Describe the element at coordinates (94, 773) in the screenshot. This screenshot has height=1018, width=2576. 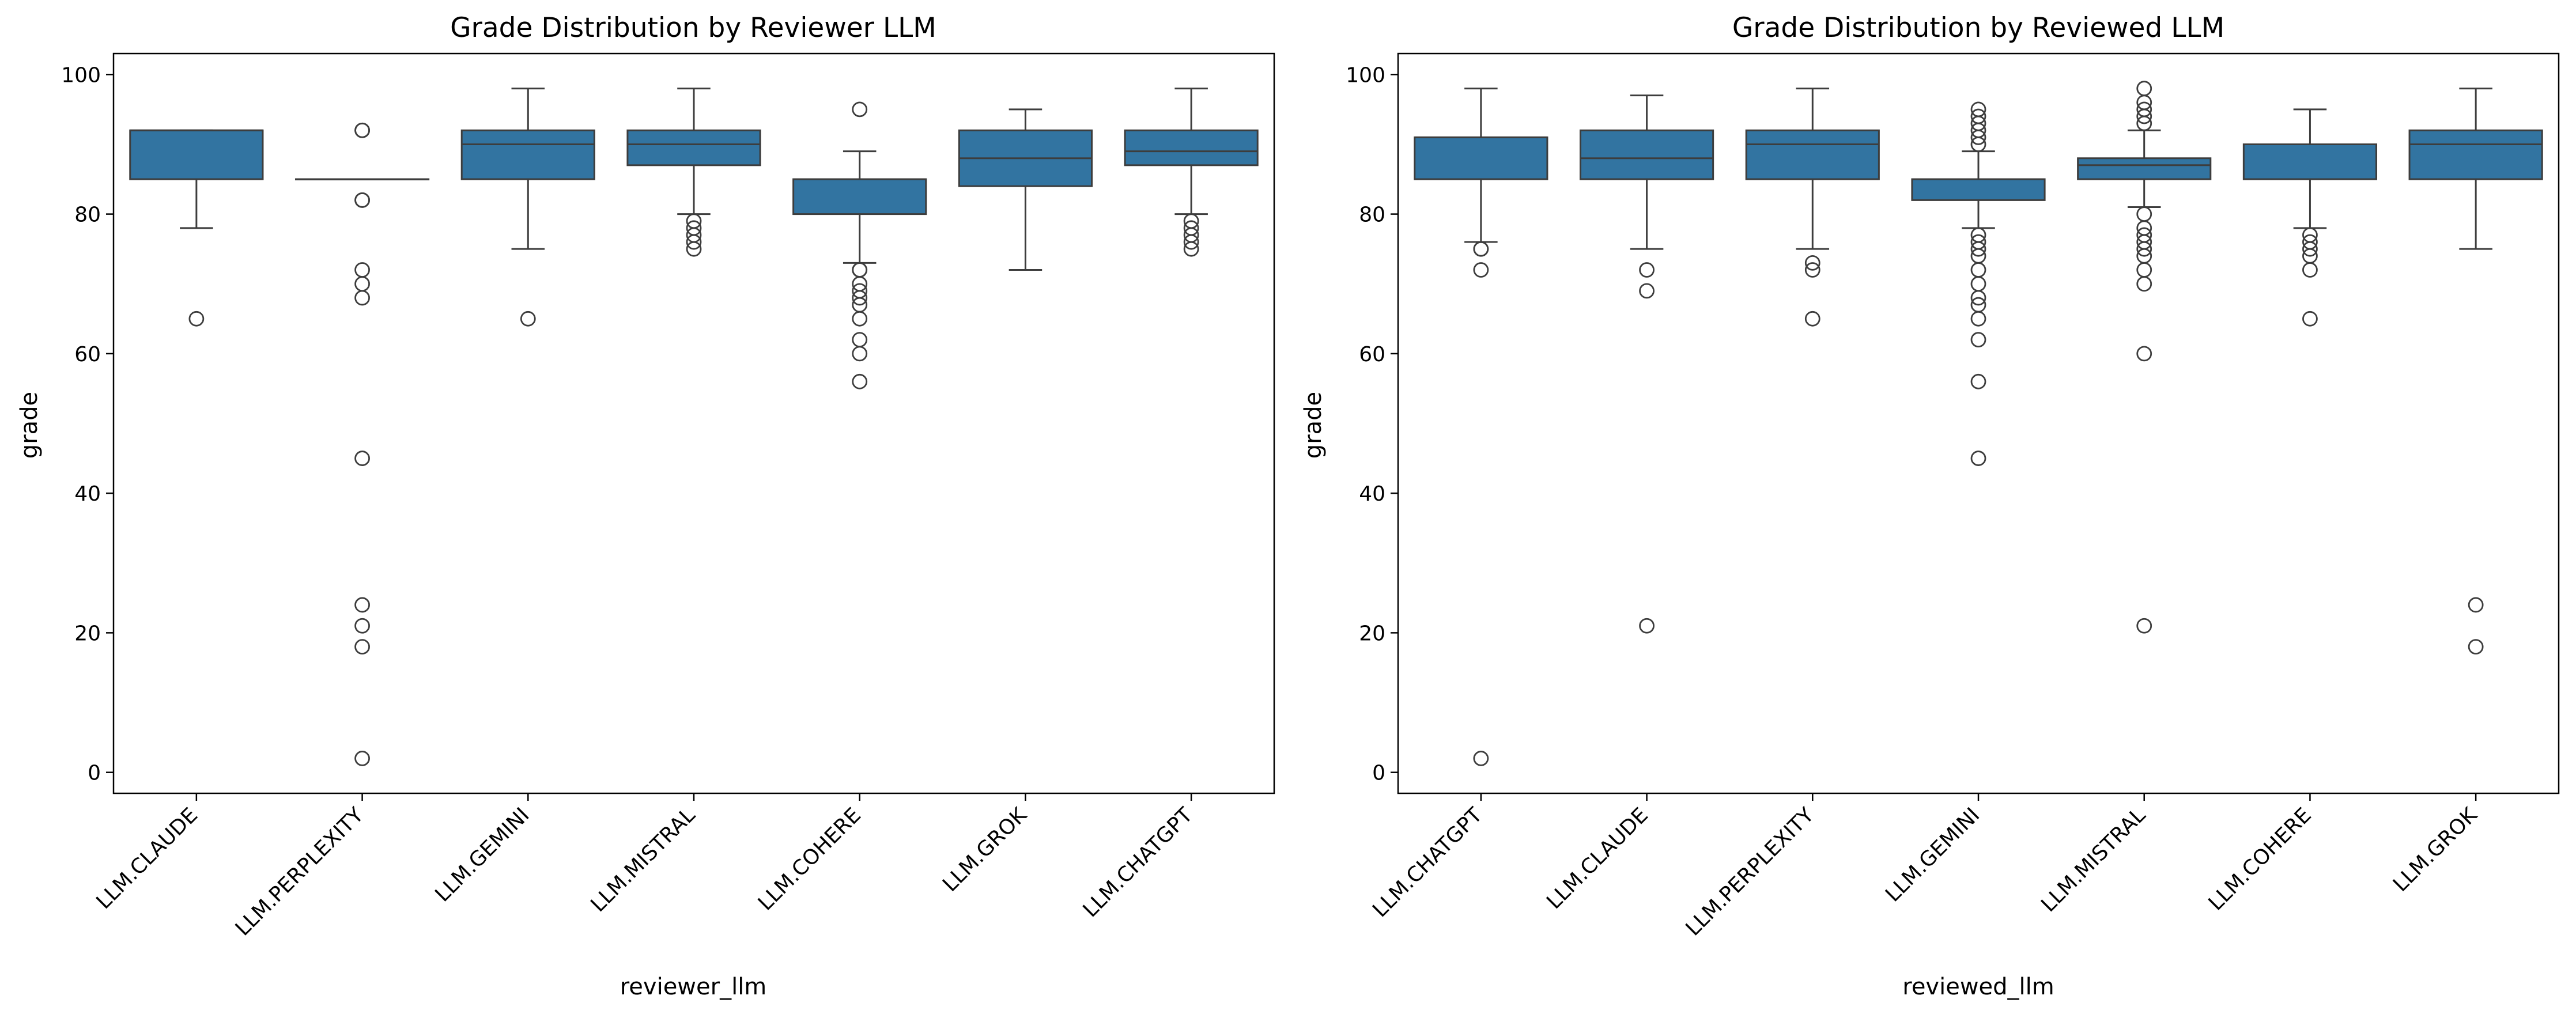
I see `left-chart-ytick-label: 0` at that location.